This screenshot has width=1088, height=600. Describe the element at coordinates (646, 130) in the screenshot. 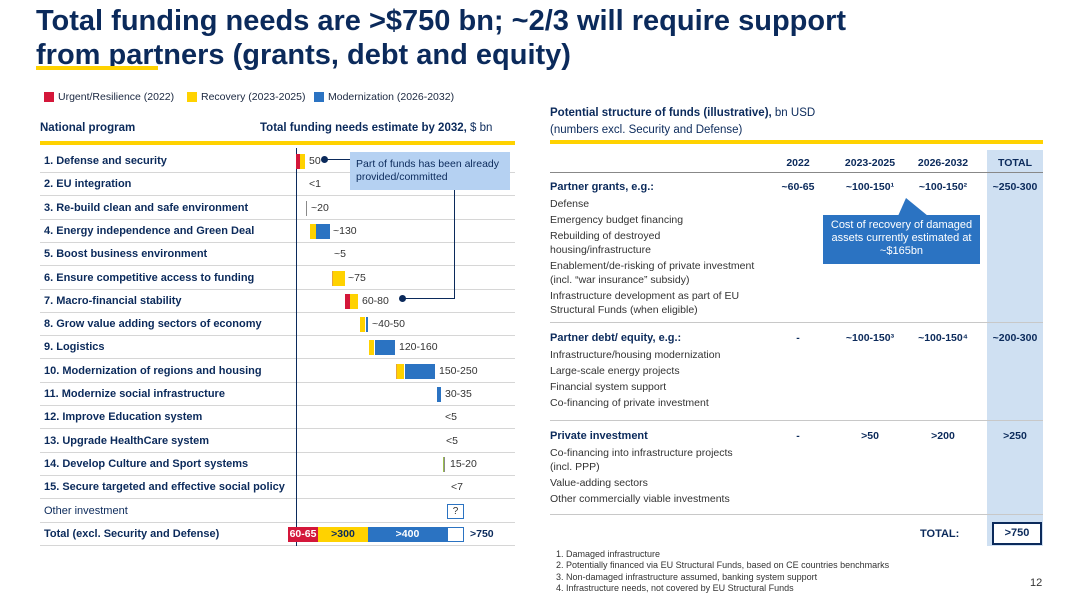

I see `right-subtitle: (numbers excl. Security and Defense)` at that location.